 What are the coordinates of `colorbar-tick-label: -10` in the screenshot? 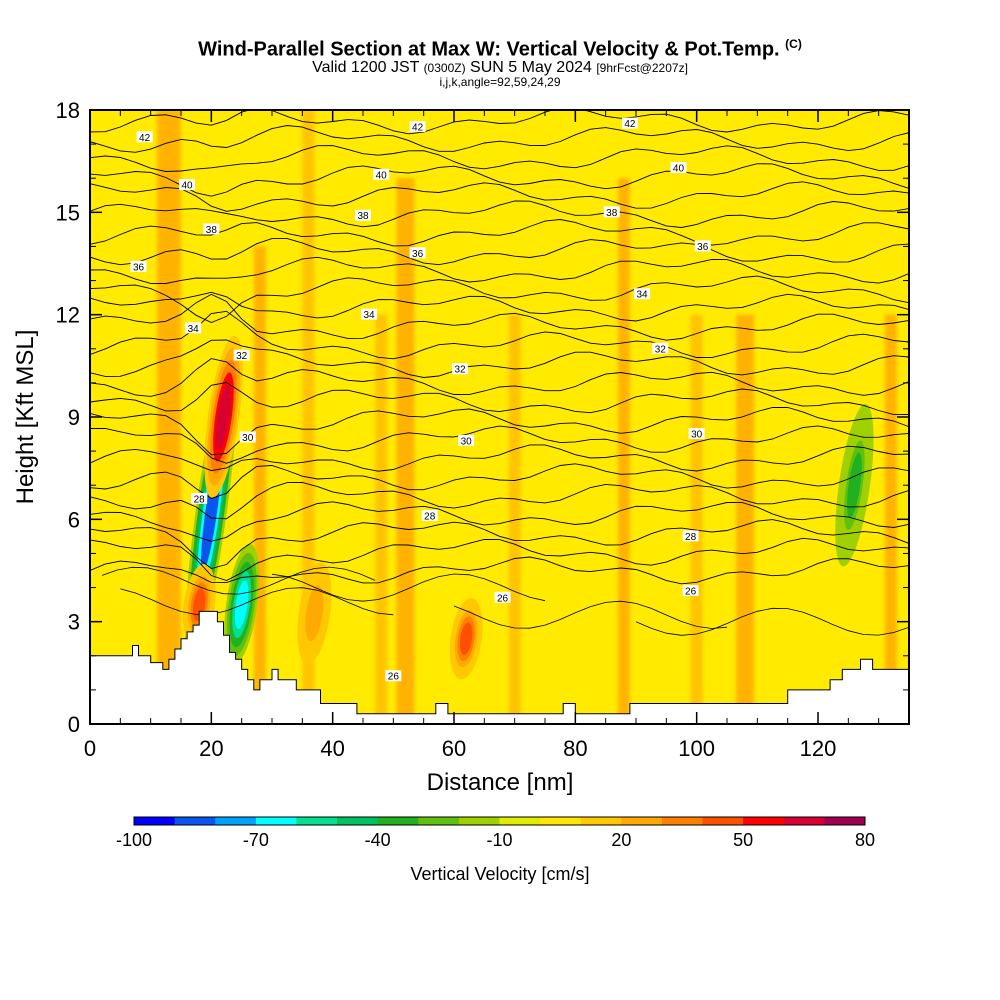 It's located at (499, 840).